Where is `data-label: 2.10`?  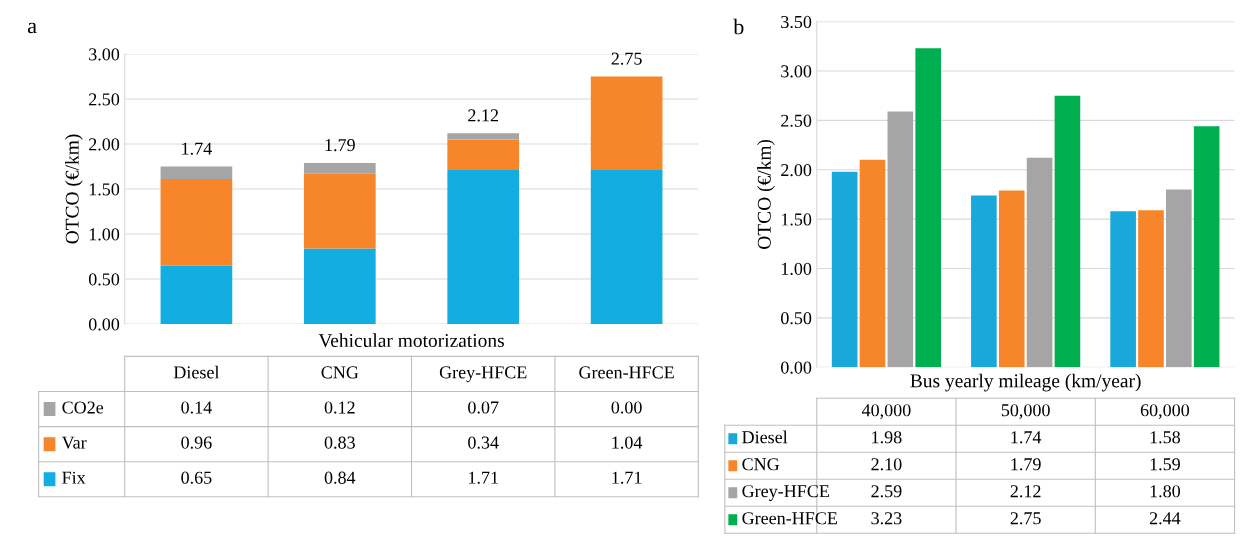
data-label: 2.10 is located at coordinates (886, 464).